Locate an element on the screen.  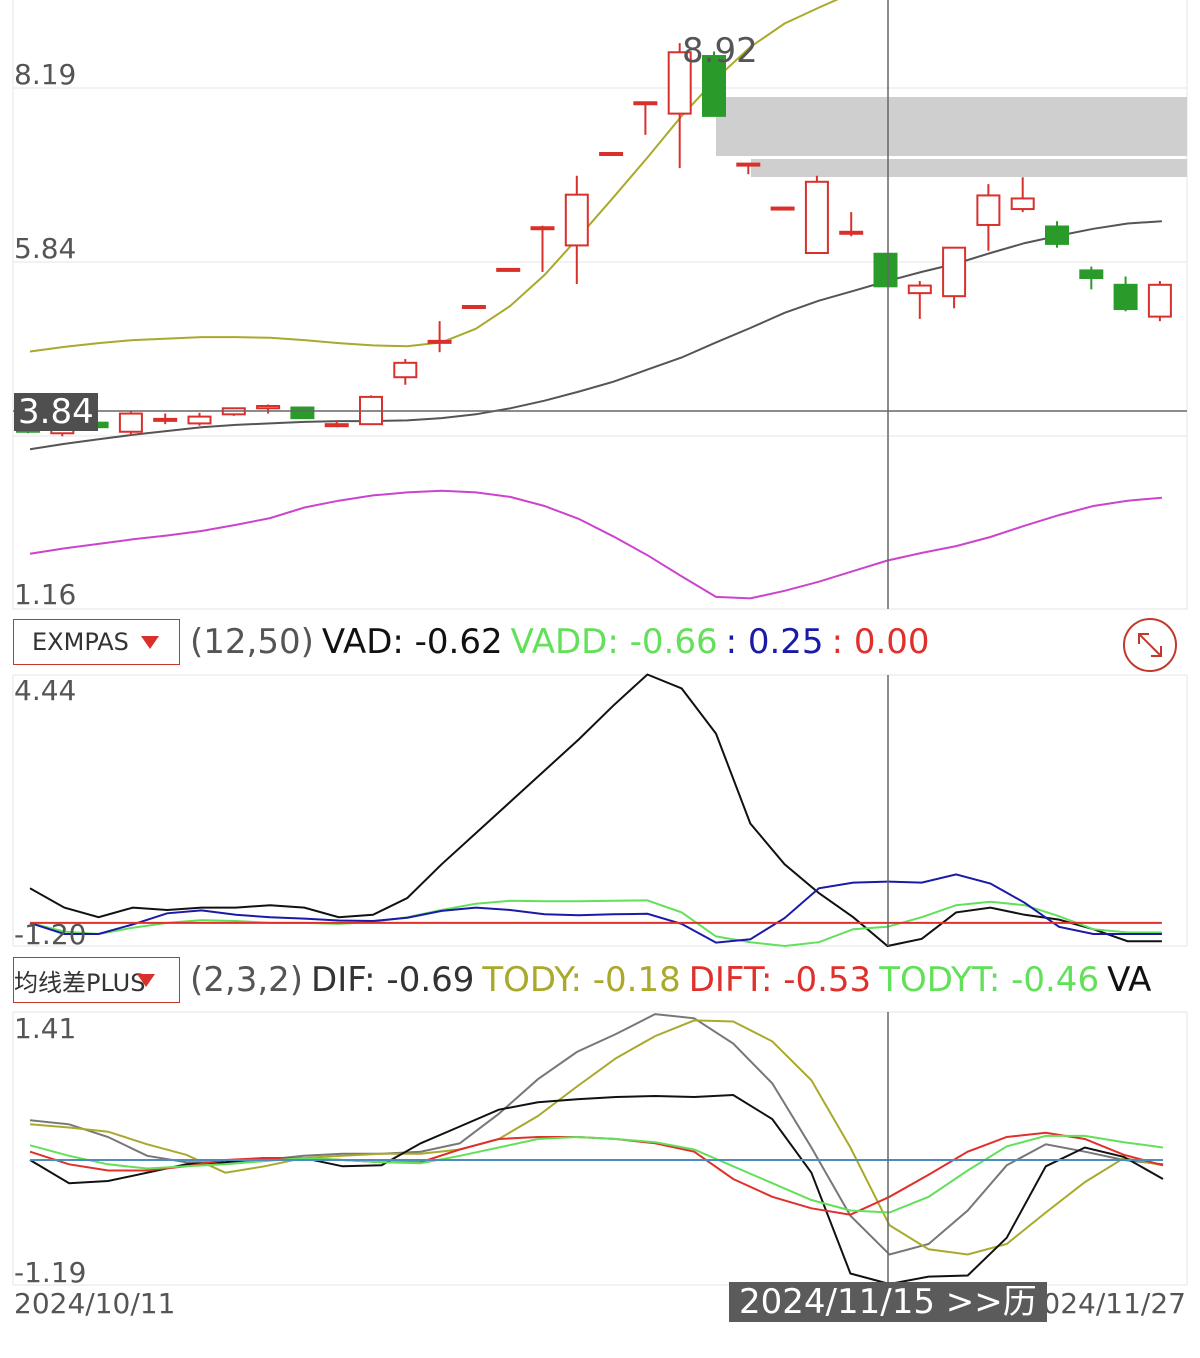
crosshair-price-value: 3.84 is located at coordinates (56, 412).